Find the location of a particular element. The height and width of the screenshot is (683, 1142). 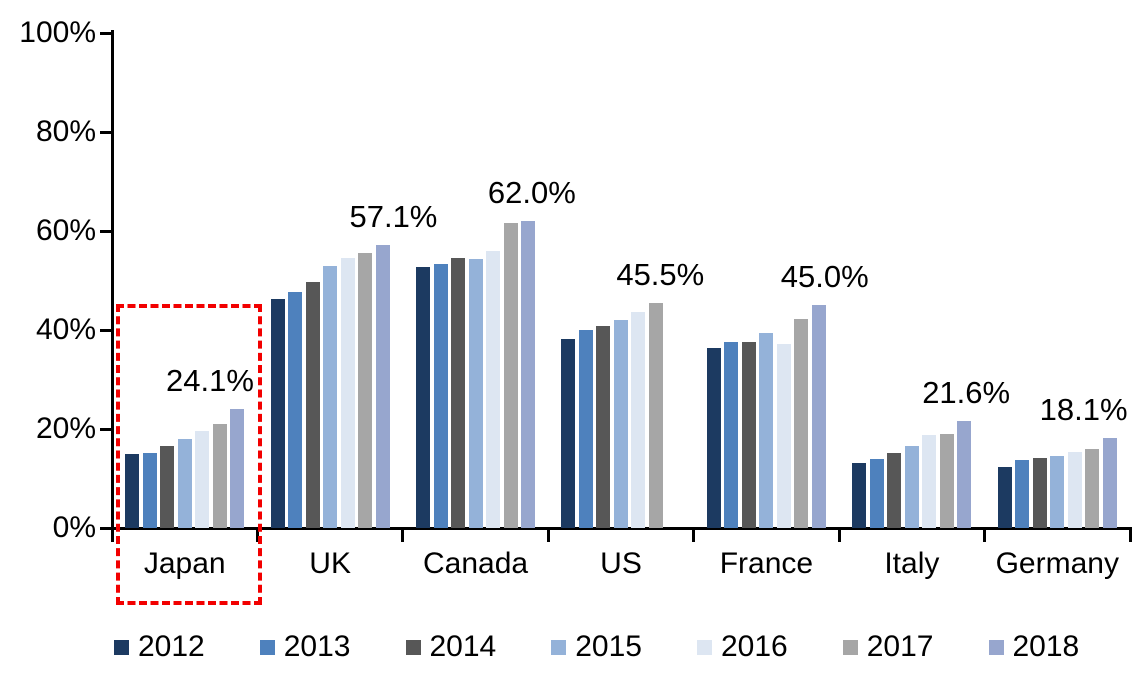

legend-label-2014: 2014 is located at coordinates (463, 646).